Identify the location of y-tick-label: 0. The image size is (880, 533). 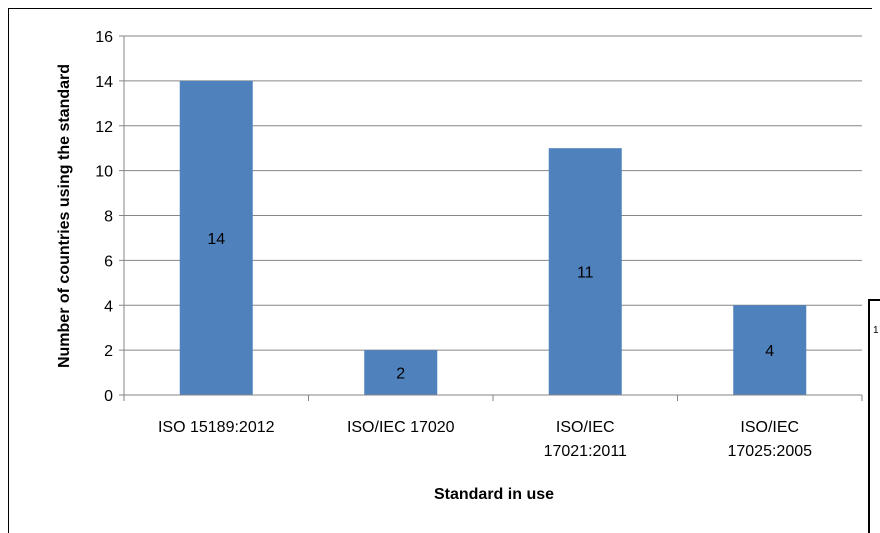
(108, 396).